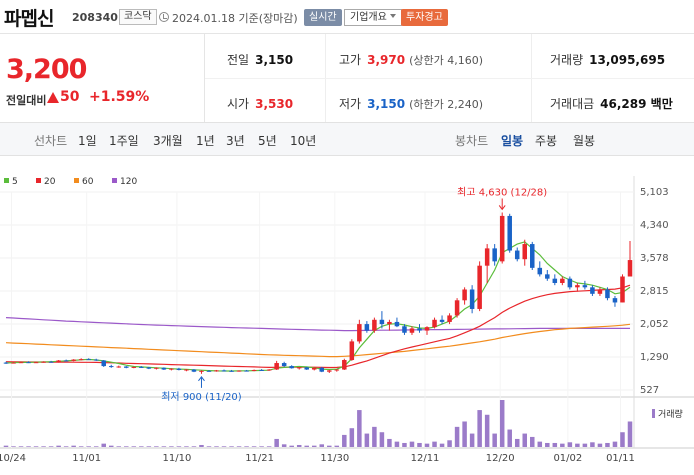 The width and height of the screenshot is (694, 475). I want to click on company-overview-dropdown: 기업개요, so click(373, 17).